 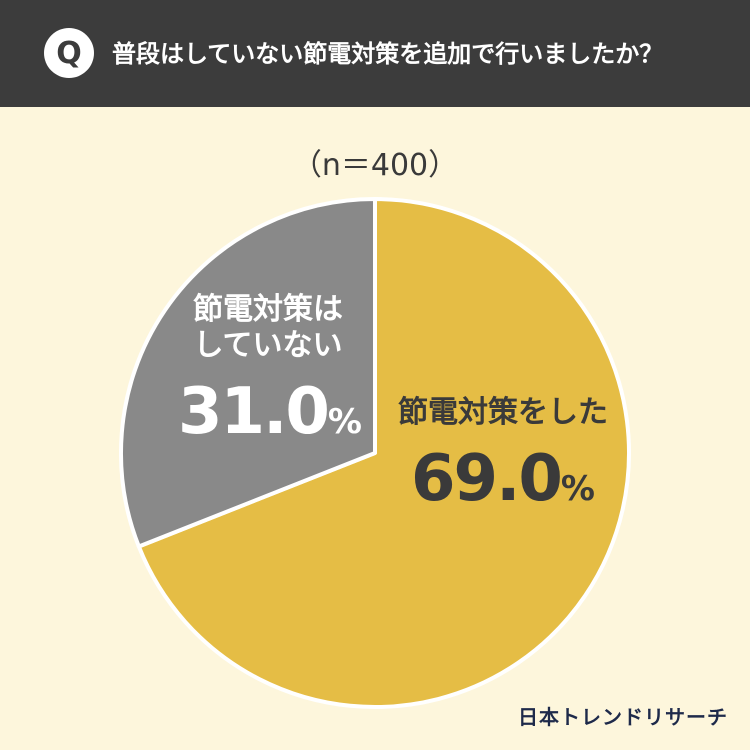 I want to click on question-badge: Q, so click(x=69, y=53).